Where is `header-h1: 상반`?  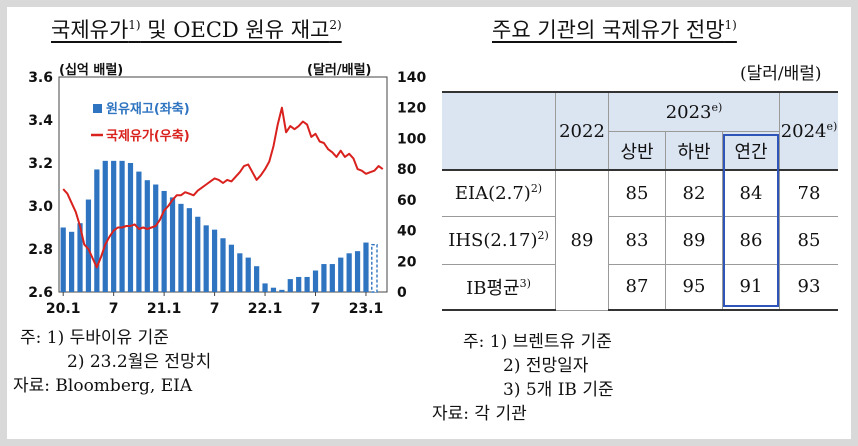
header-h1: 상반 is located at coordinates (637, 151).